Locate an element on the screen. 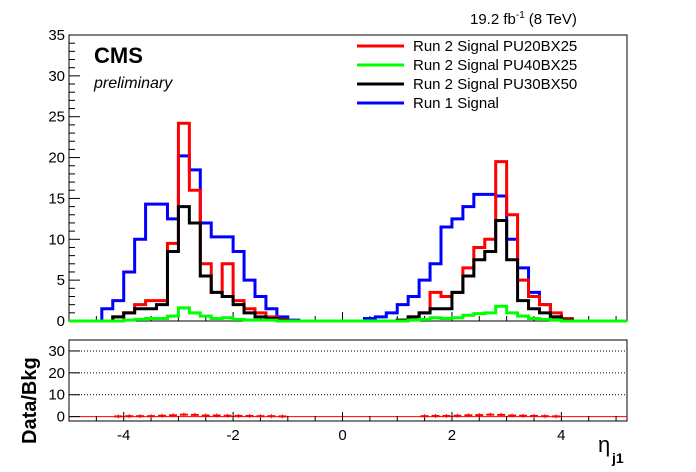  x-tick-label: 4 is located at coordinates (561, 435).